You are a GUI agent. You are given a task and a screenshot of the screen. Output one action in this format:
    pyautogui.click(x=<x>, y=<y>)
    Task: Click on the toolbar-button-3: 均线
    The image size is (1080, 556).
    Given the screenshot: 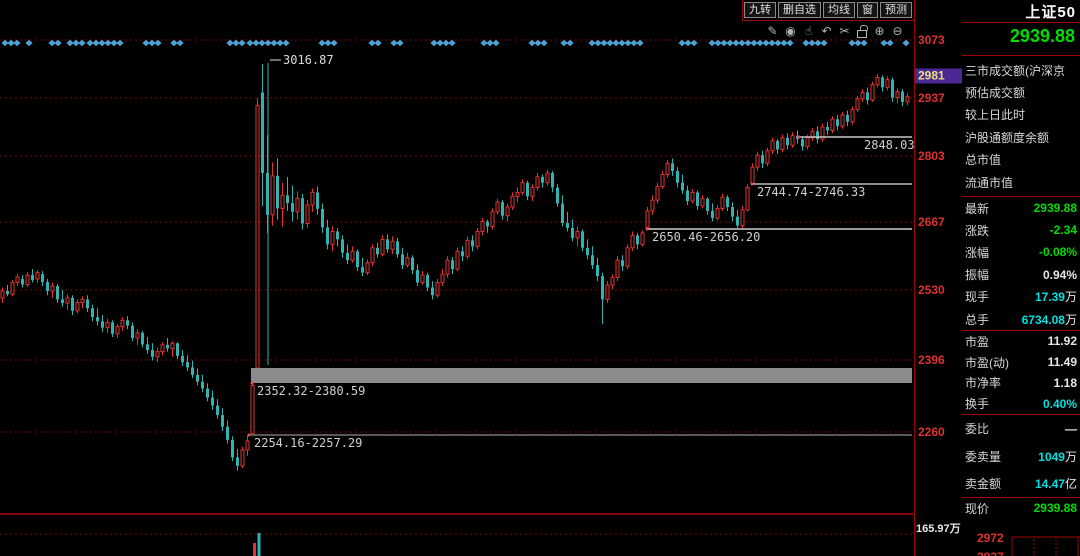 What is the action you would take?
    pyautogui.click(x=839, y=9)
    